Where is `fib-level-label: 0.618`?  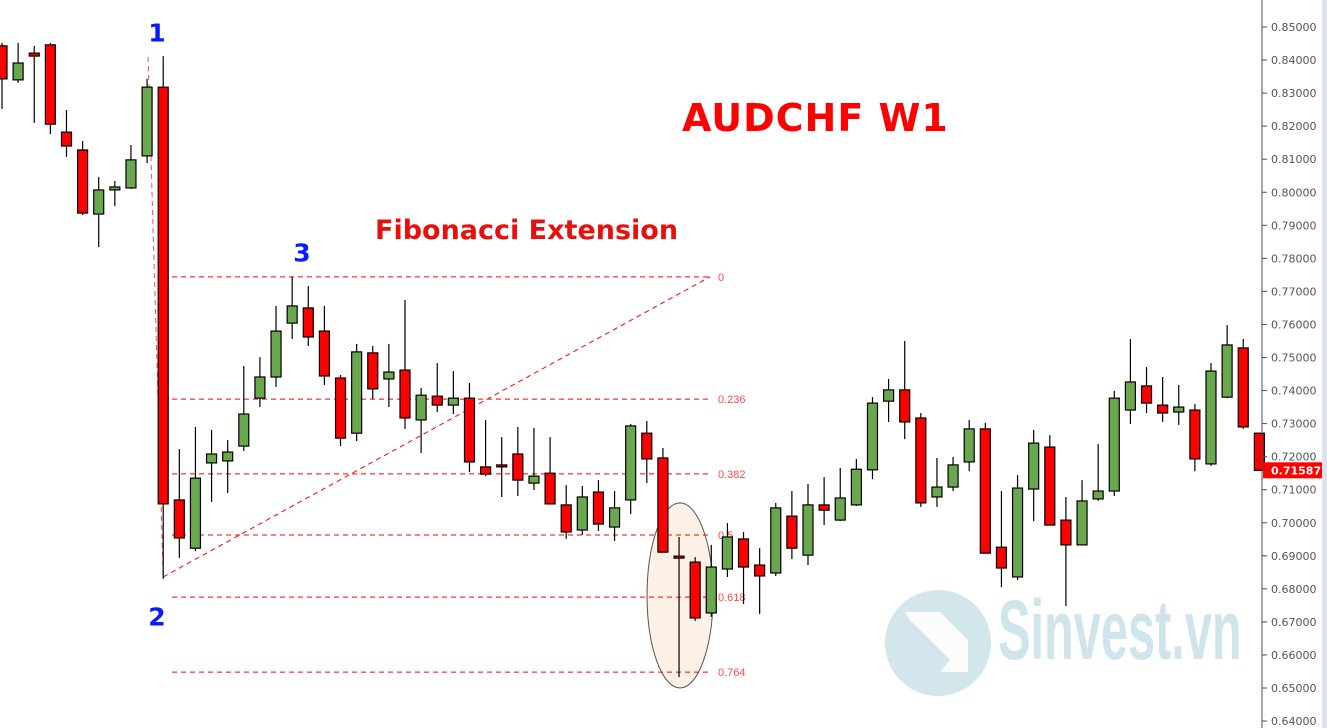
fib-level-label: 0.618 is located at coordinates (732, 598).